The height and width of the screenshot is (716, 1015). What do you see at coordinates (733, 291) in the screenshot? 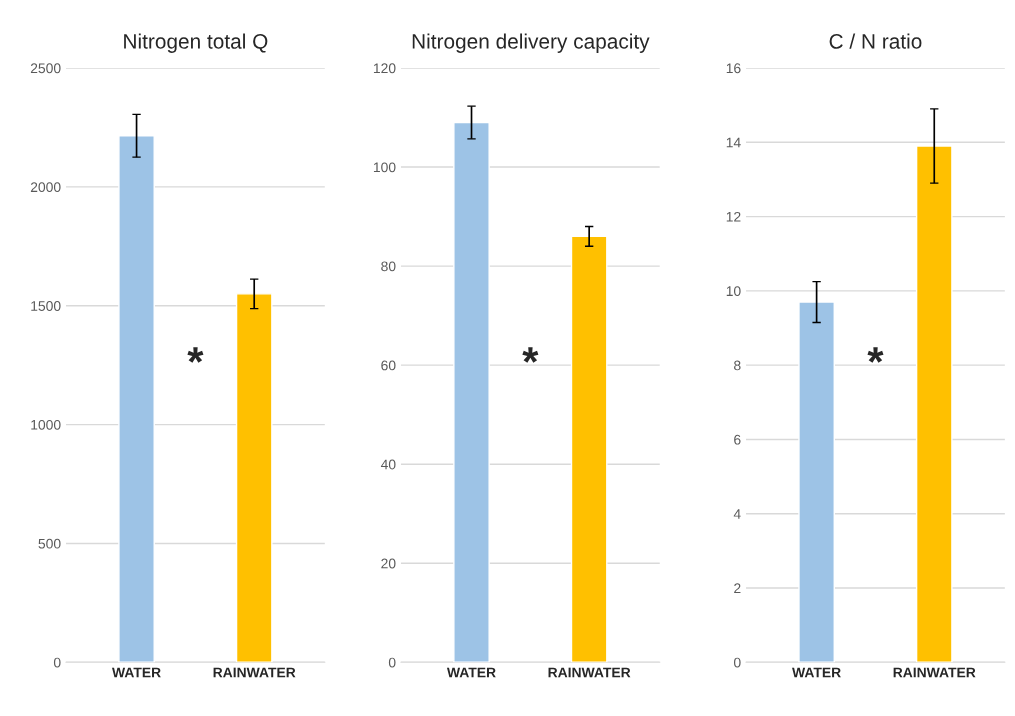
I see `y-tick-label: 10` at bounding box center [733, 291].